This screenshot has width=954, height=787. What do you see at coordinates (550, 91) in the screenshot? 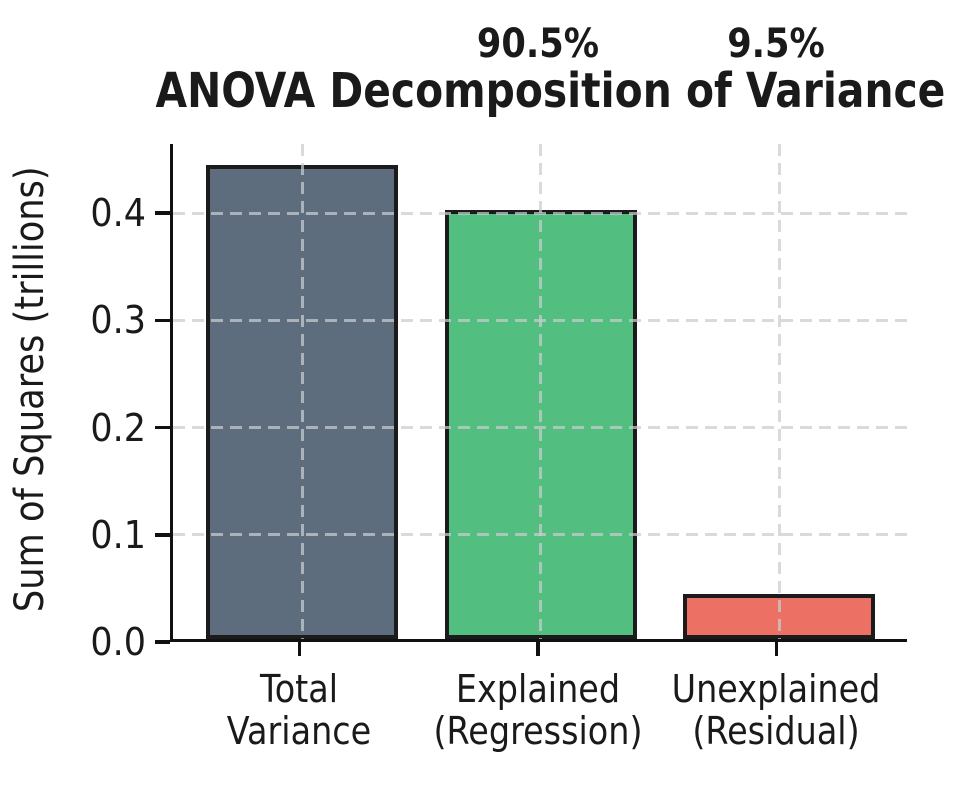
I see `chart-title: ANOVA Decomposition of Variance` at bounding box center [550, 91].